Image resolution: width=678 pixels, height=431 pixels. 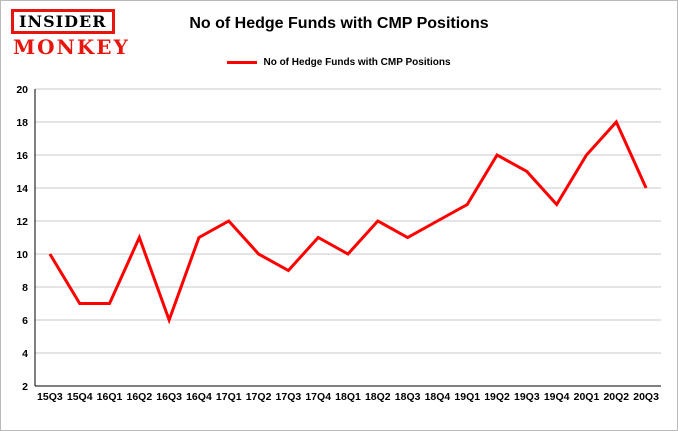 What do you see at coordinates (348, 397) in the screenshot?
I see `x-tick-label: 18Q1` at bounding box center [348, 397].